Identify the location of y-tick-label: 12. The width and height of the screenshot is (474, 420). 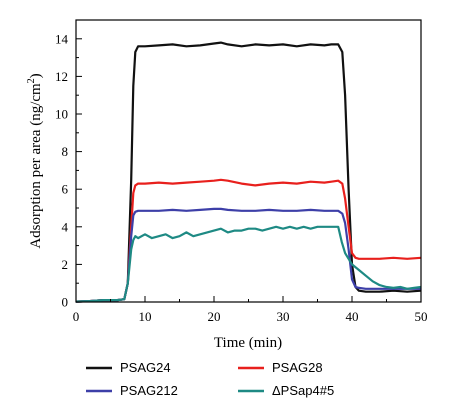
(61, 76).